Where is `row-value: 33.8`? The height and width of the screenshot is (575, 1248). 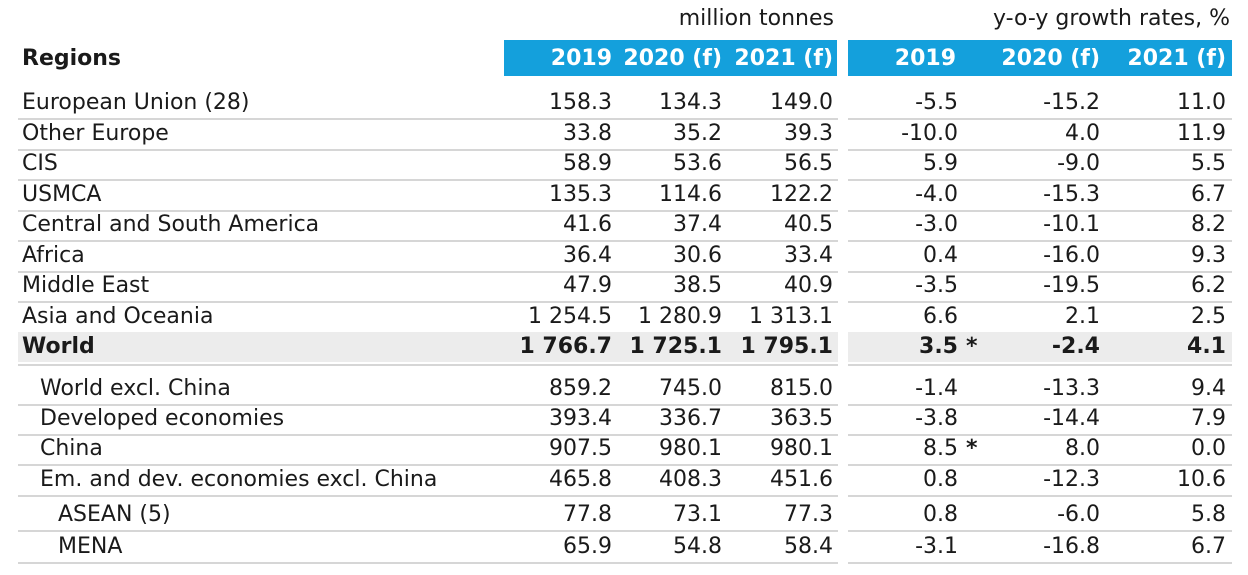 row-value: 33.8 is located at coordinates (587, 133).